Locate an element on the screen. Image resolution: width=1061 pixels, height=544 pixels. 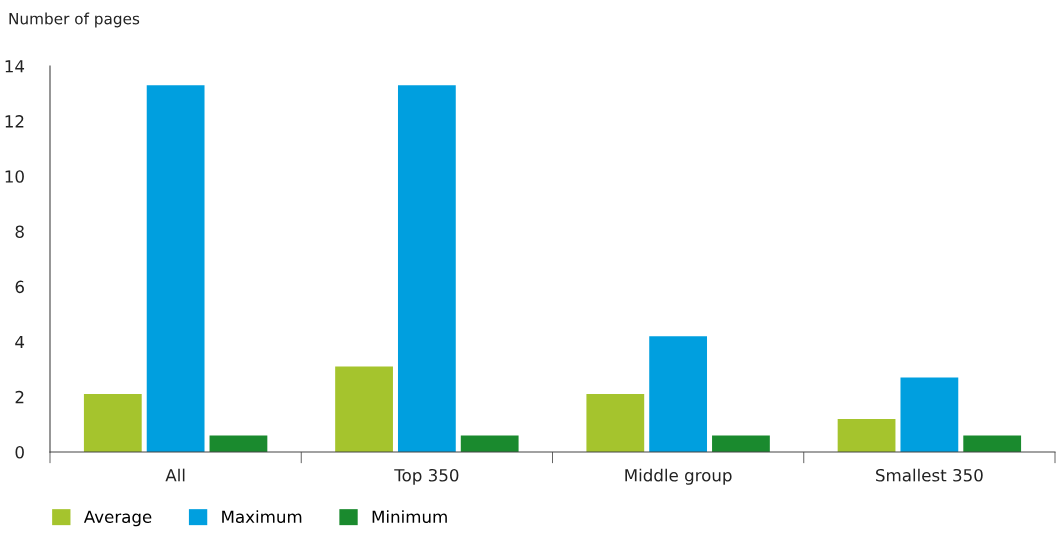
y-tick-label: 14 is located at coordinates (15, 66).